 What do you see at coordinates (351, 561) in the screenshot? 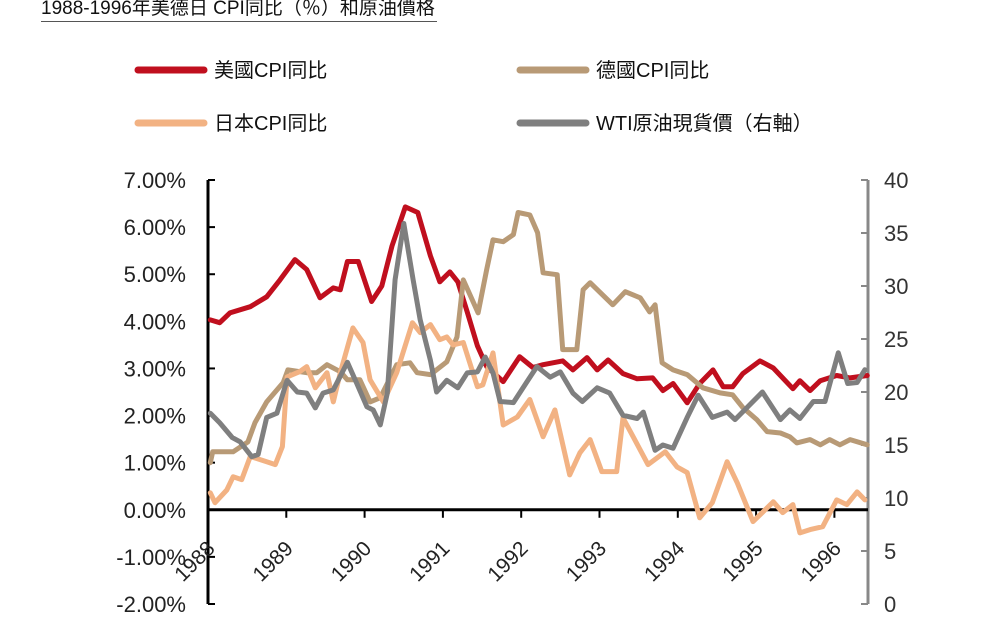
I see `x-axis-tick-label: 1990` at bounding box center [351, 561].